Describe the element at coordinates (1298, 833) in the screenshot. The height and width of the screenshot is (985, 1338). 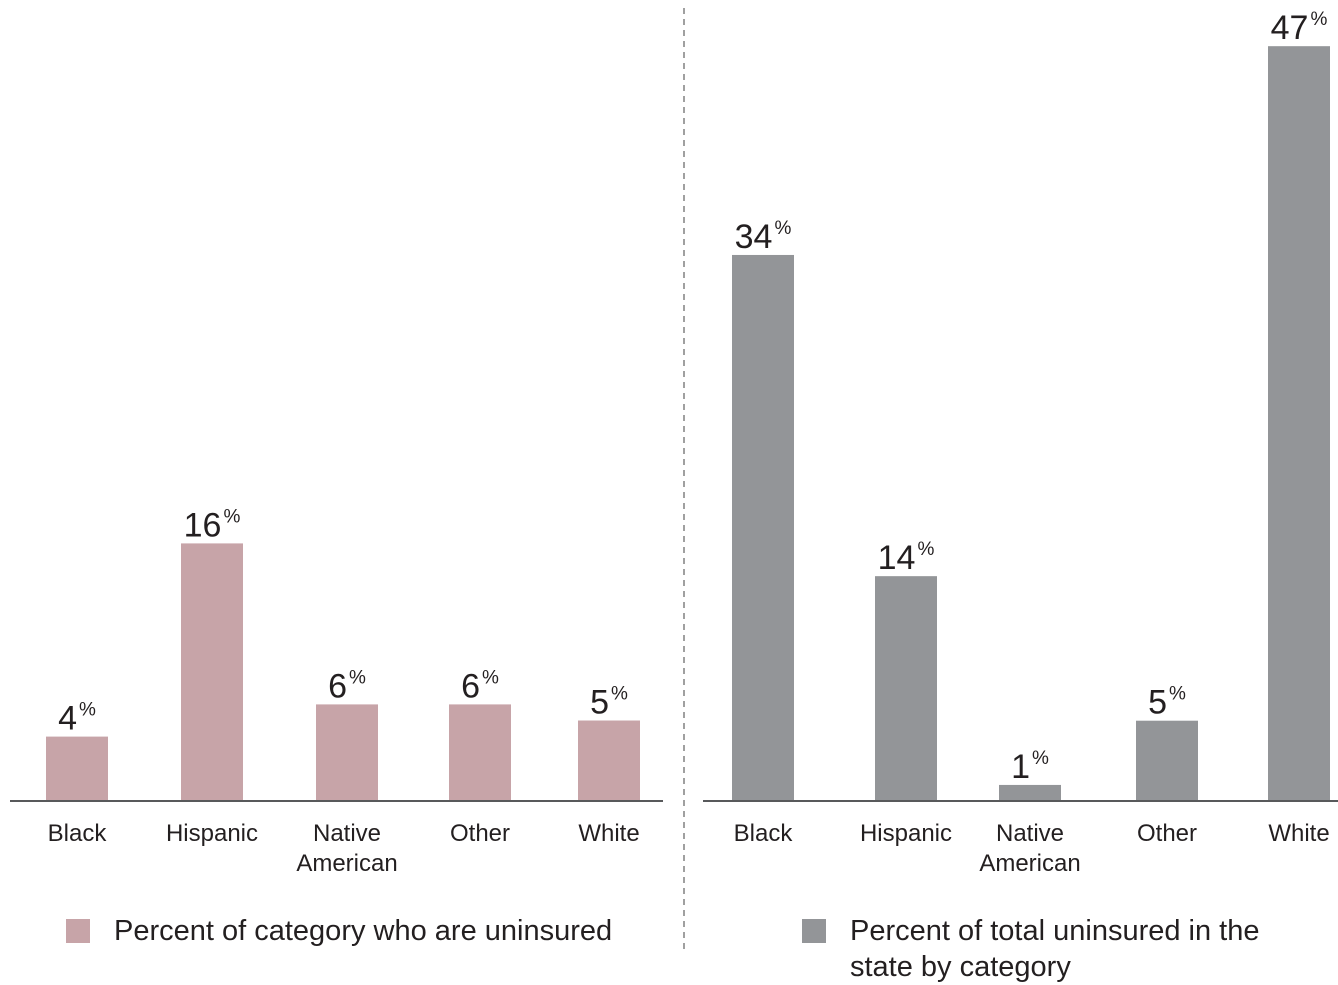
I see `right-category-label-4: White` at that location.